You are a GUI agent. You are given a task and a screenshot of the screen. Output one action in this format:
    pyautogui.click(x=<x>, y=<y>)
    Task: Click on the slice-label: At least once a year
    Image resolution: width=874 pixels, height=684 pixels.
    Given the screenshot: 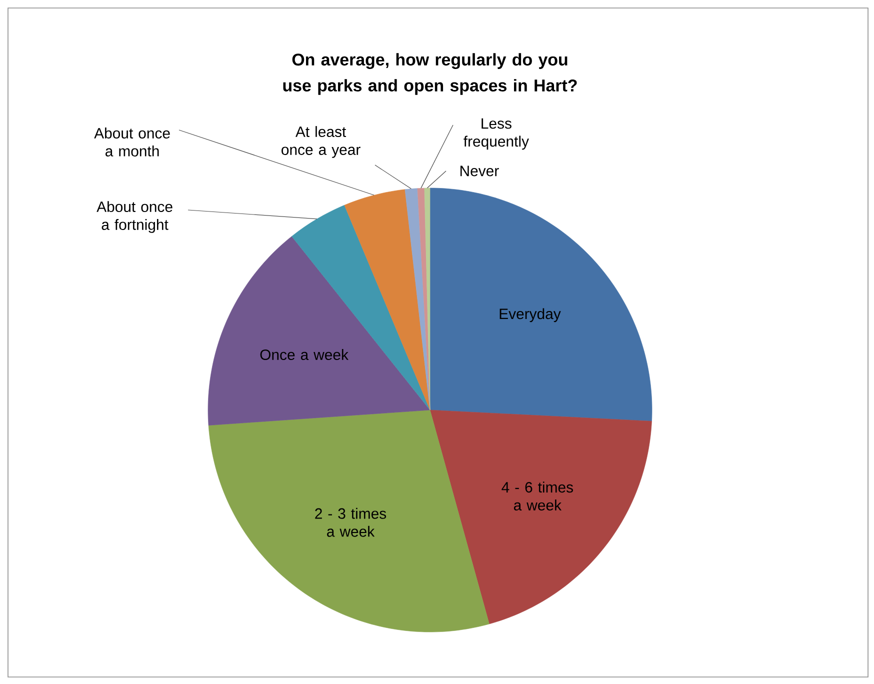 What is the action you would take?
    pyautogui.click(x=321, y=142)
    